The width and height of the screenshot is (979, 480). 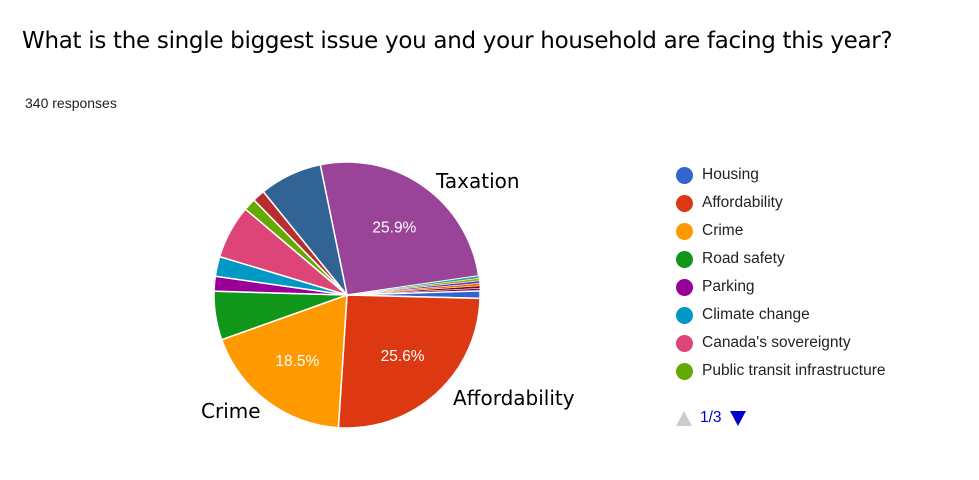 I want to click on slice-callout-label: Crime, so click(x=231, y=411).